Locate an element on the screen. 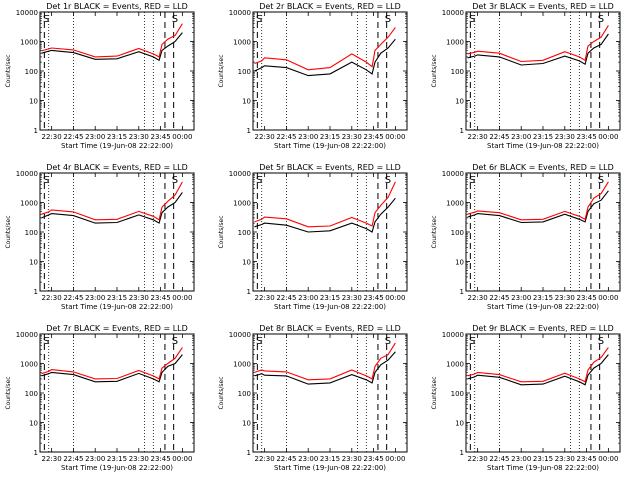  chart-title: Det 6r BLACK = Events, RED = LLD is located at coordinates (543, 167).